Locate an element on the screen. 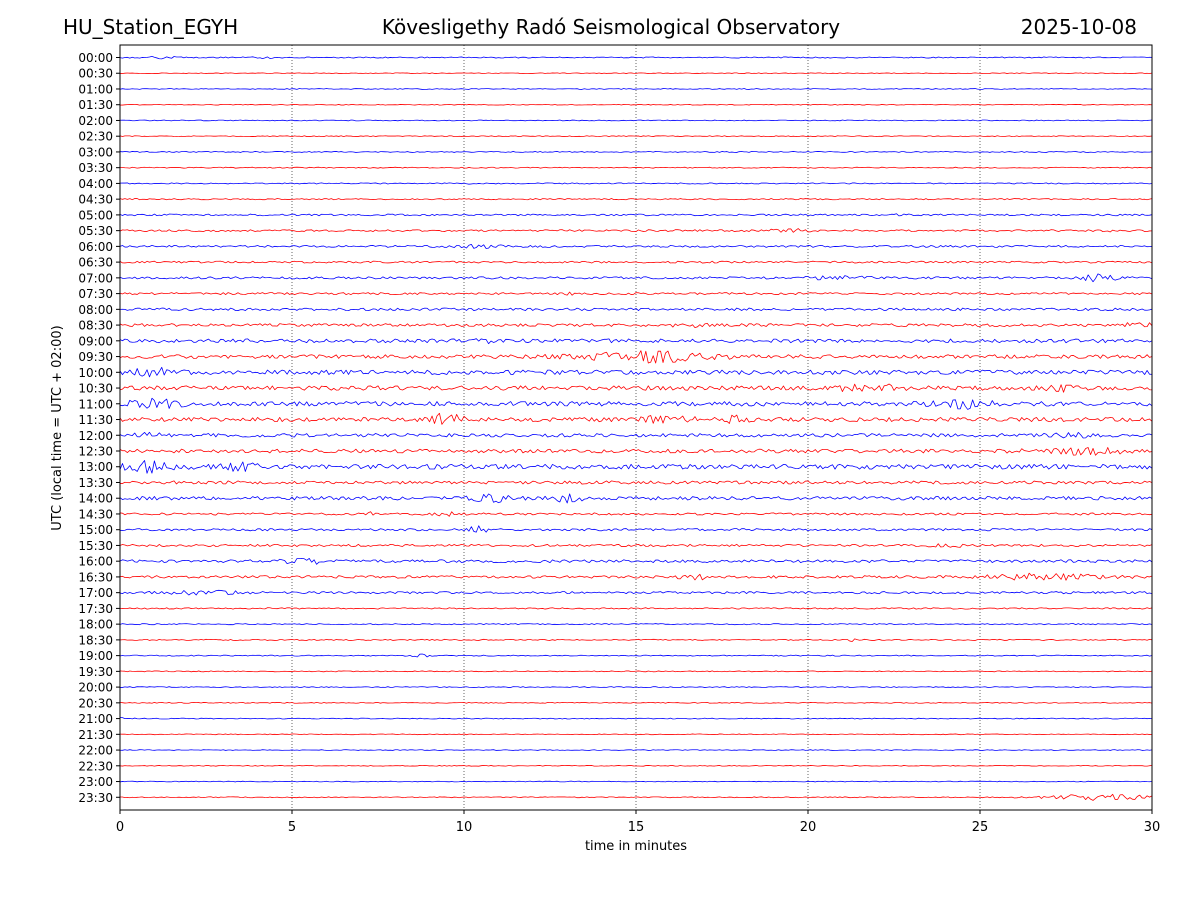 The width and height of the screenshot is (1200, 900). y-tick-label: 17:00 is located at coordinates (95, 593).